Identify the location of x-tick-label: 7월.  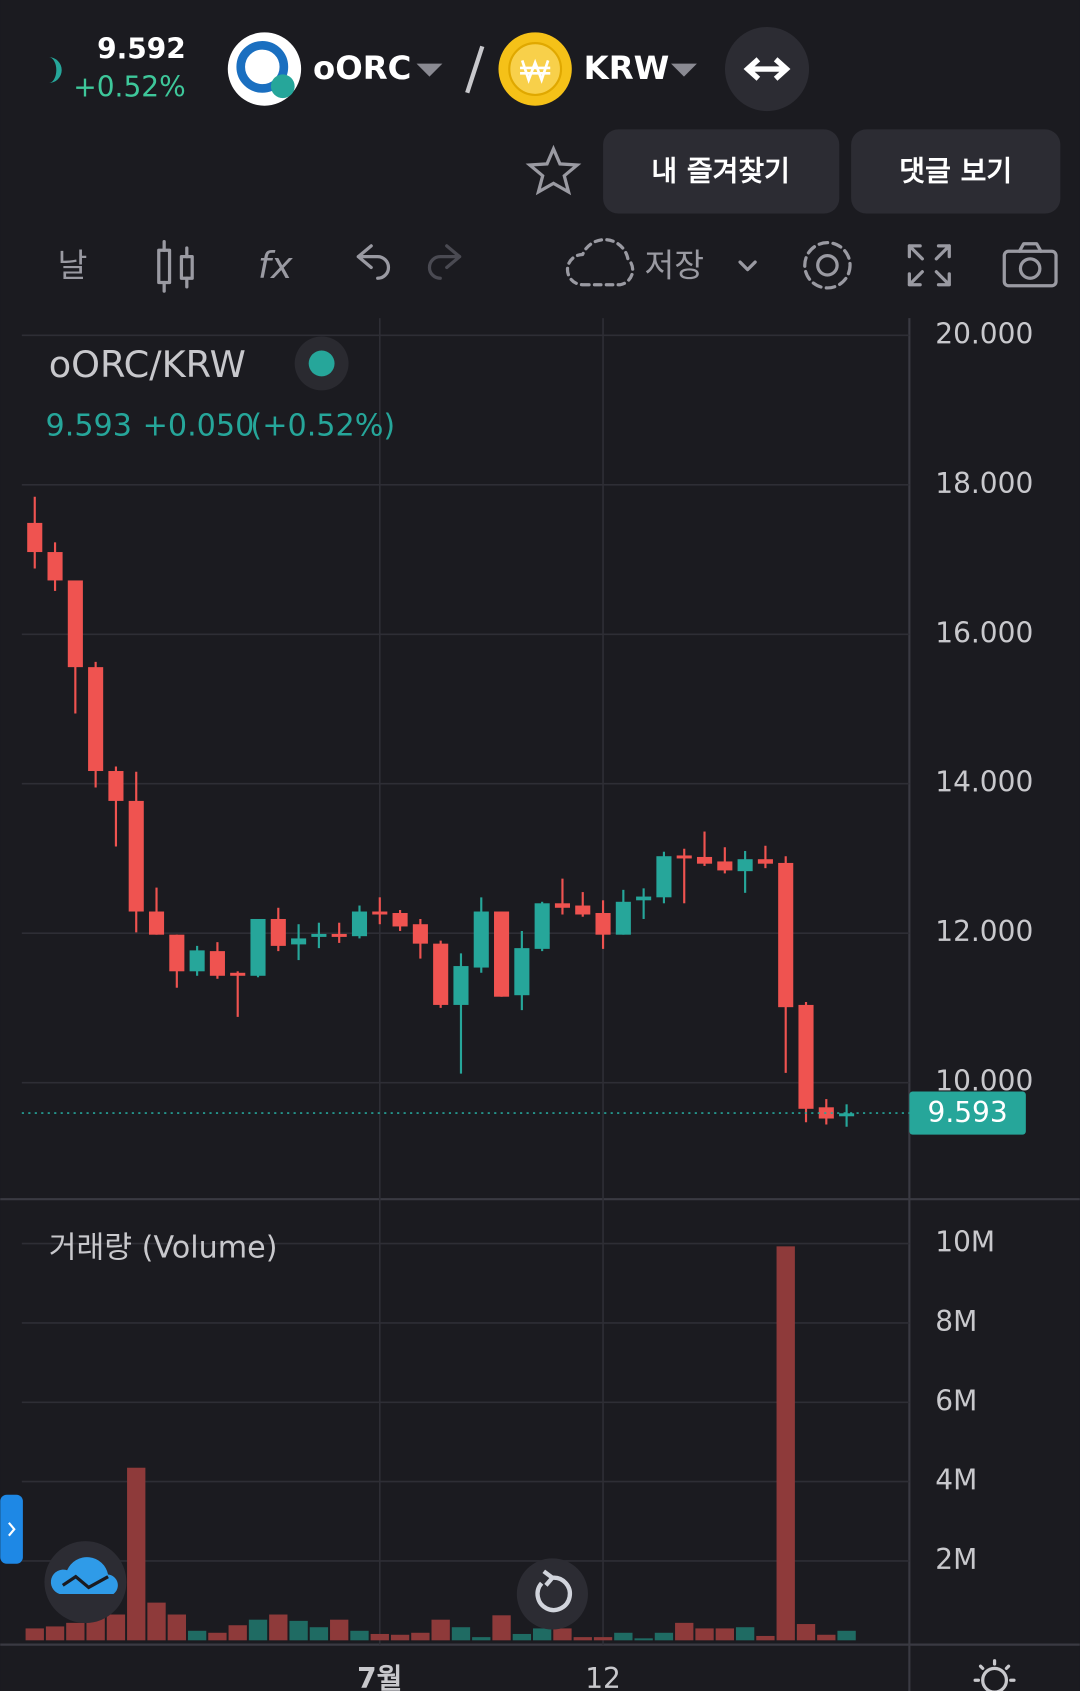
(379, 1676).